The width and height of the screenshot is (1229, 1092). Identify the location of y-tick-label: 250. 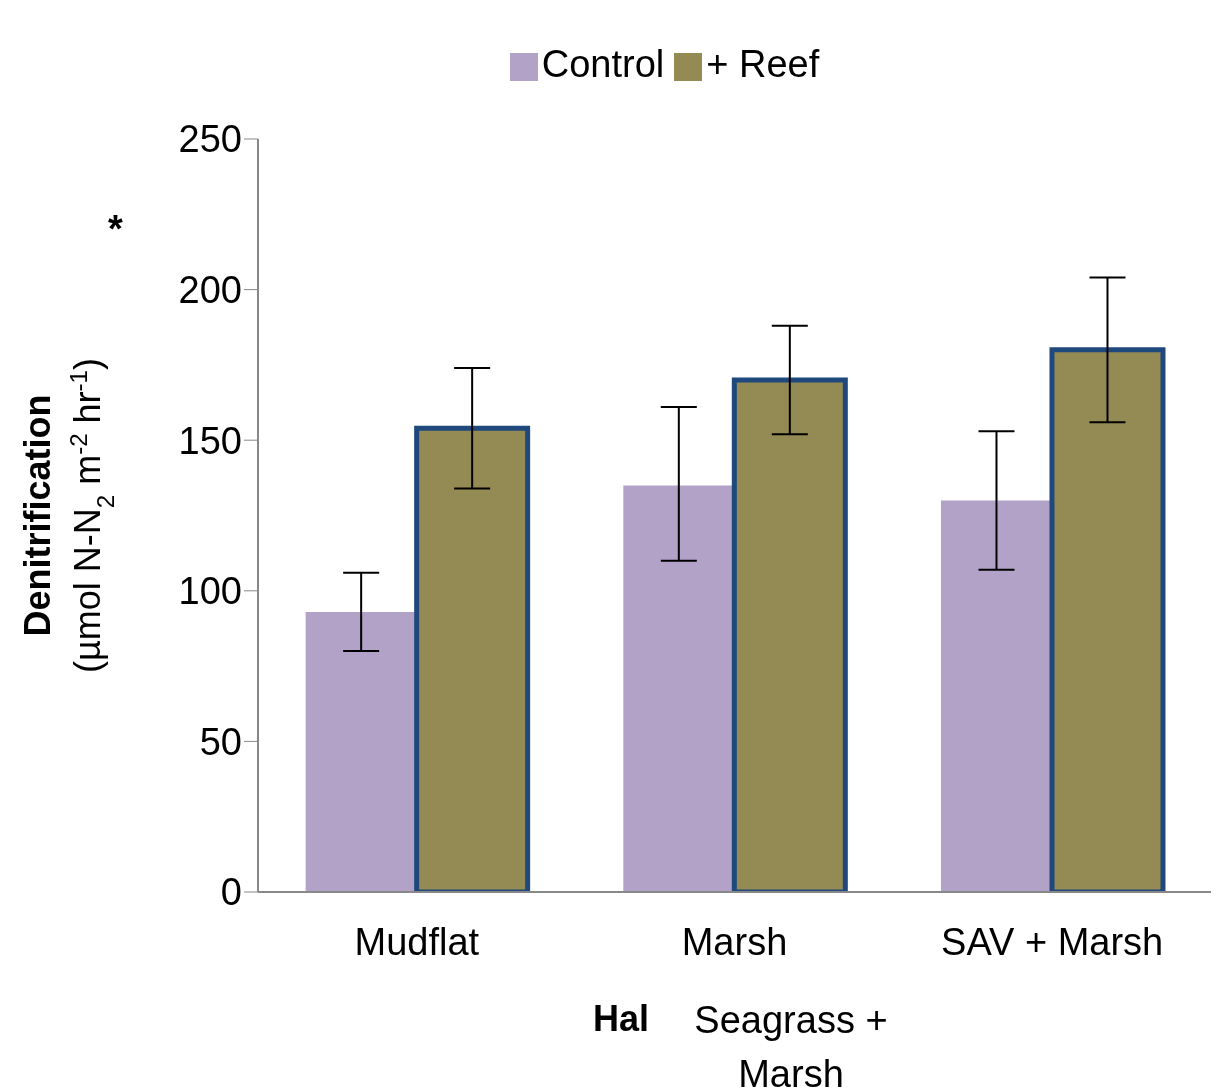
(210, 139).